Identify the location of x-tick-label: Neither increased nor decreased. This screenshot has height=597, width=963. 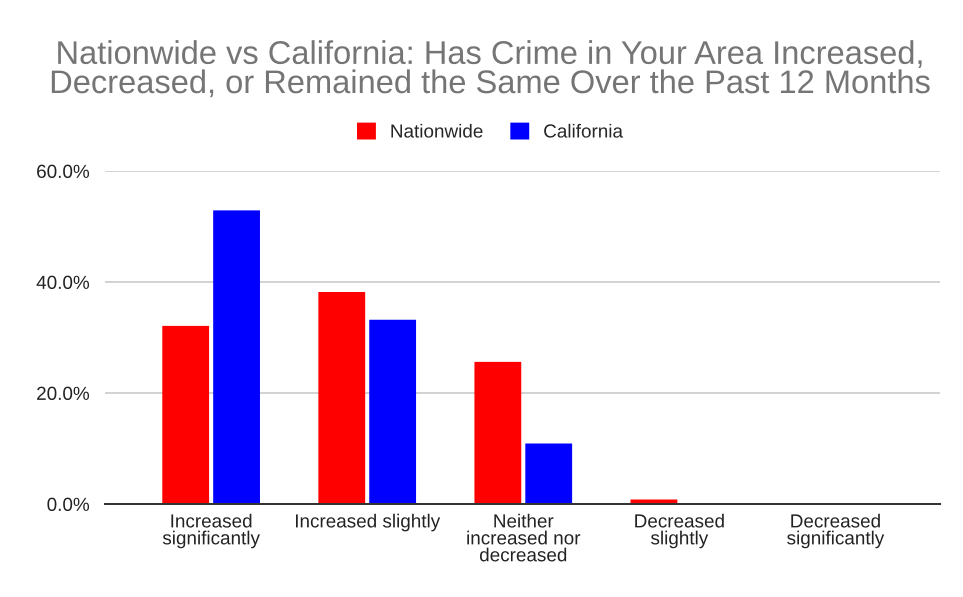
(523, 538).